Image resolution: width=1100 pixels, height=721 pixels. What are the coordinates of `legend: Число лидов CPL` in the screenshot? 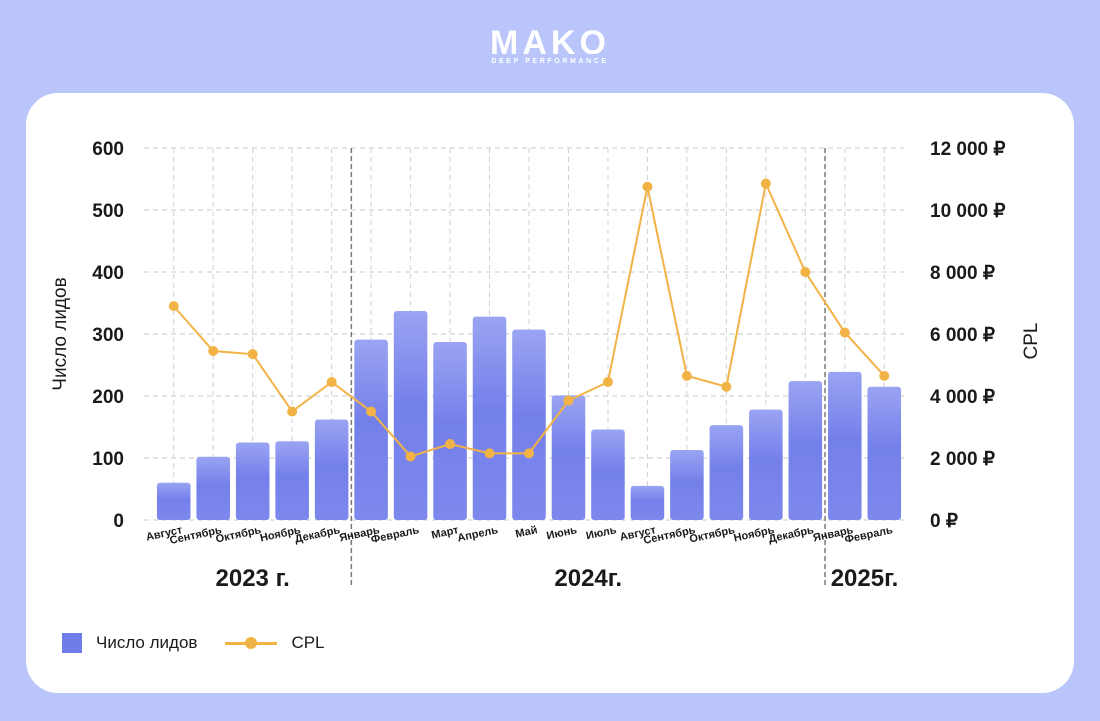 It's located at (193, 643).